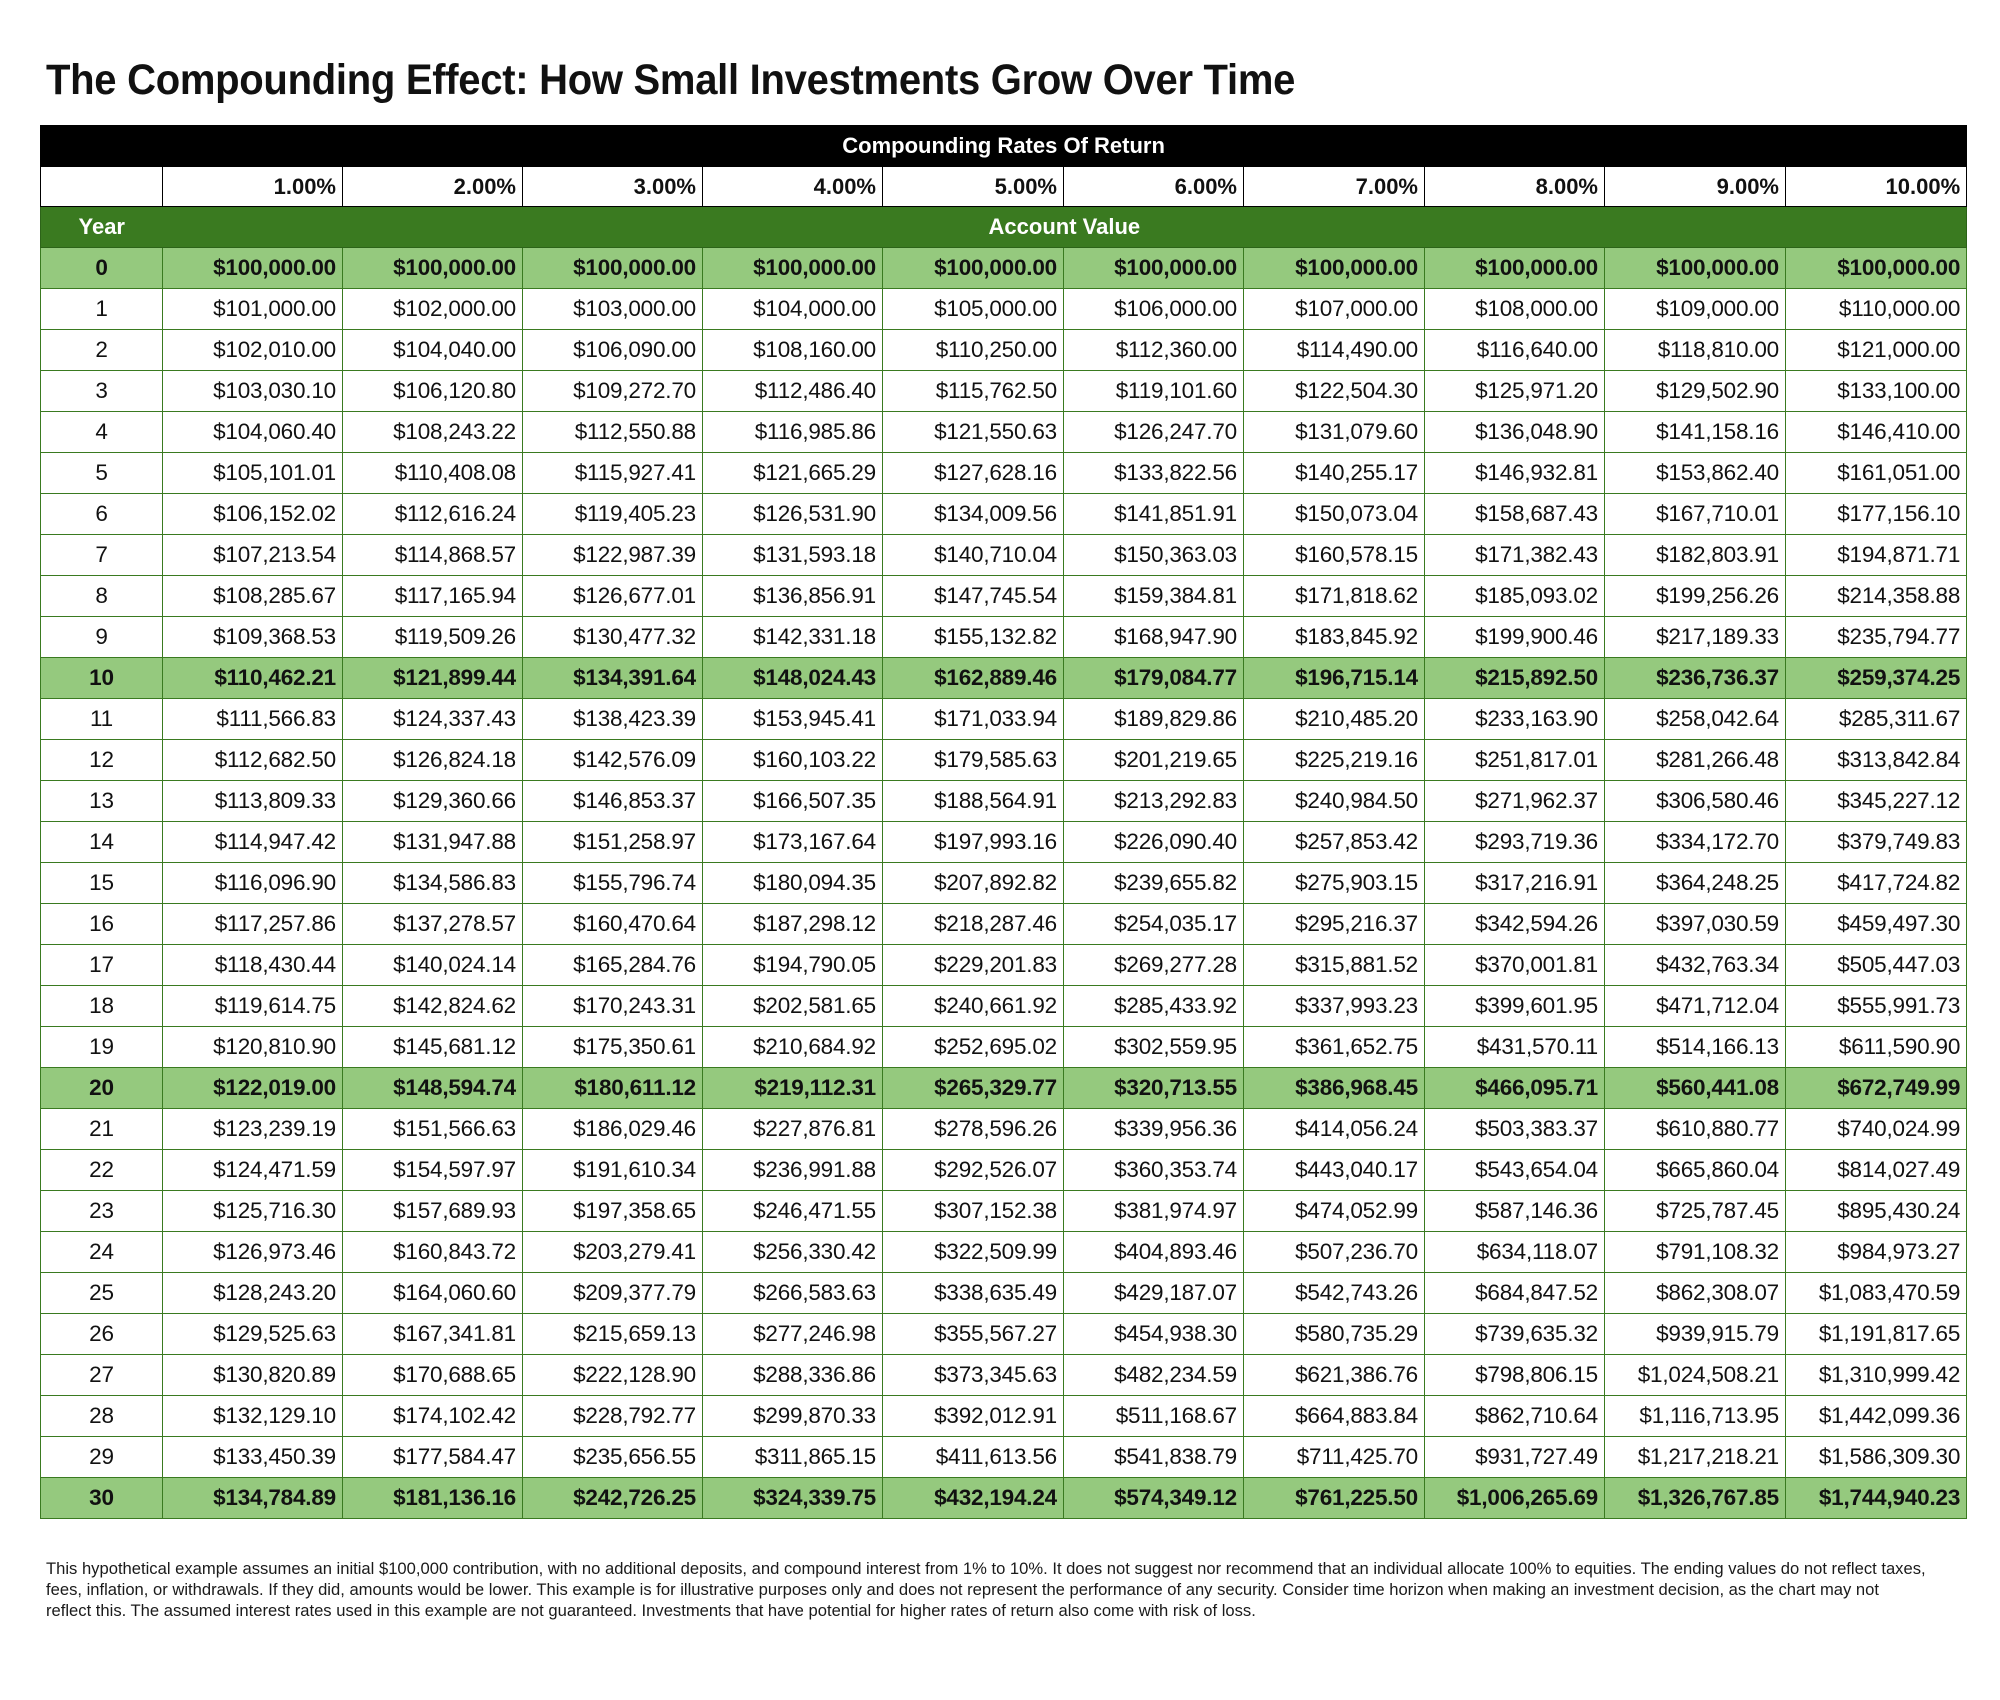 This screenshot has height=1700, width=2000. I want to click on account-value-cell: $109,368.53, so click(252, 637).